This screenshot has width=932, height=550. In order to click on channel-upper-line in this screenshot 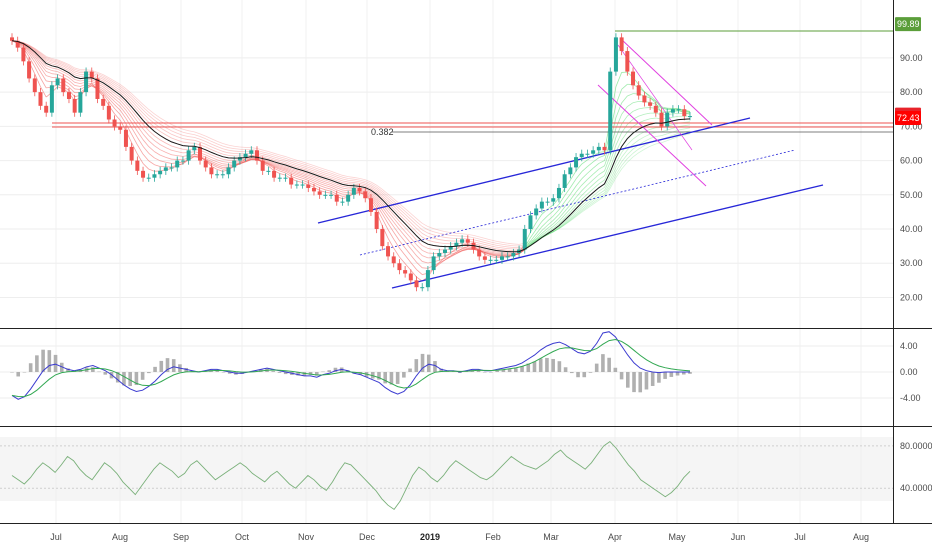, I will do `click(534, 170)`.